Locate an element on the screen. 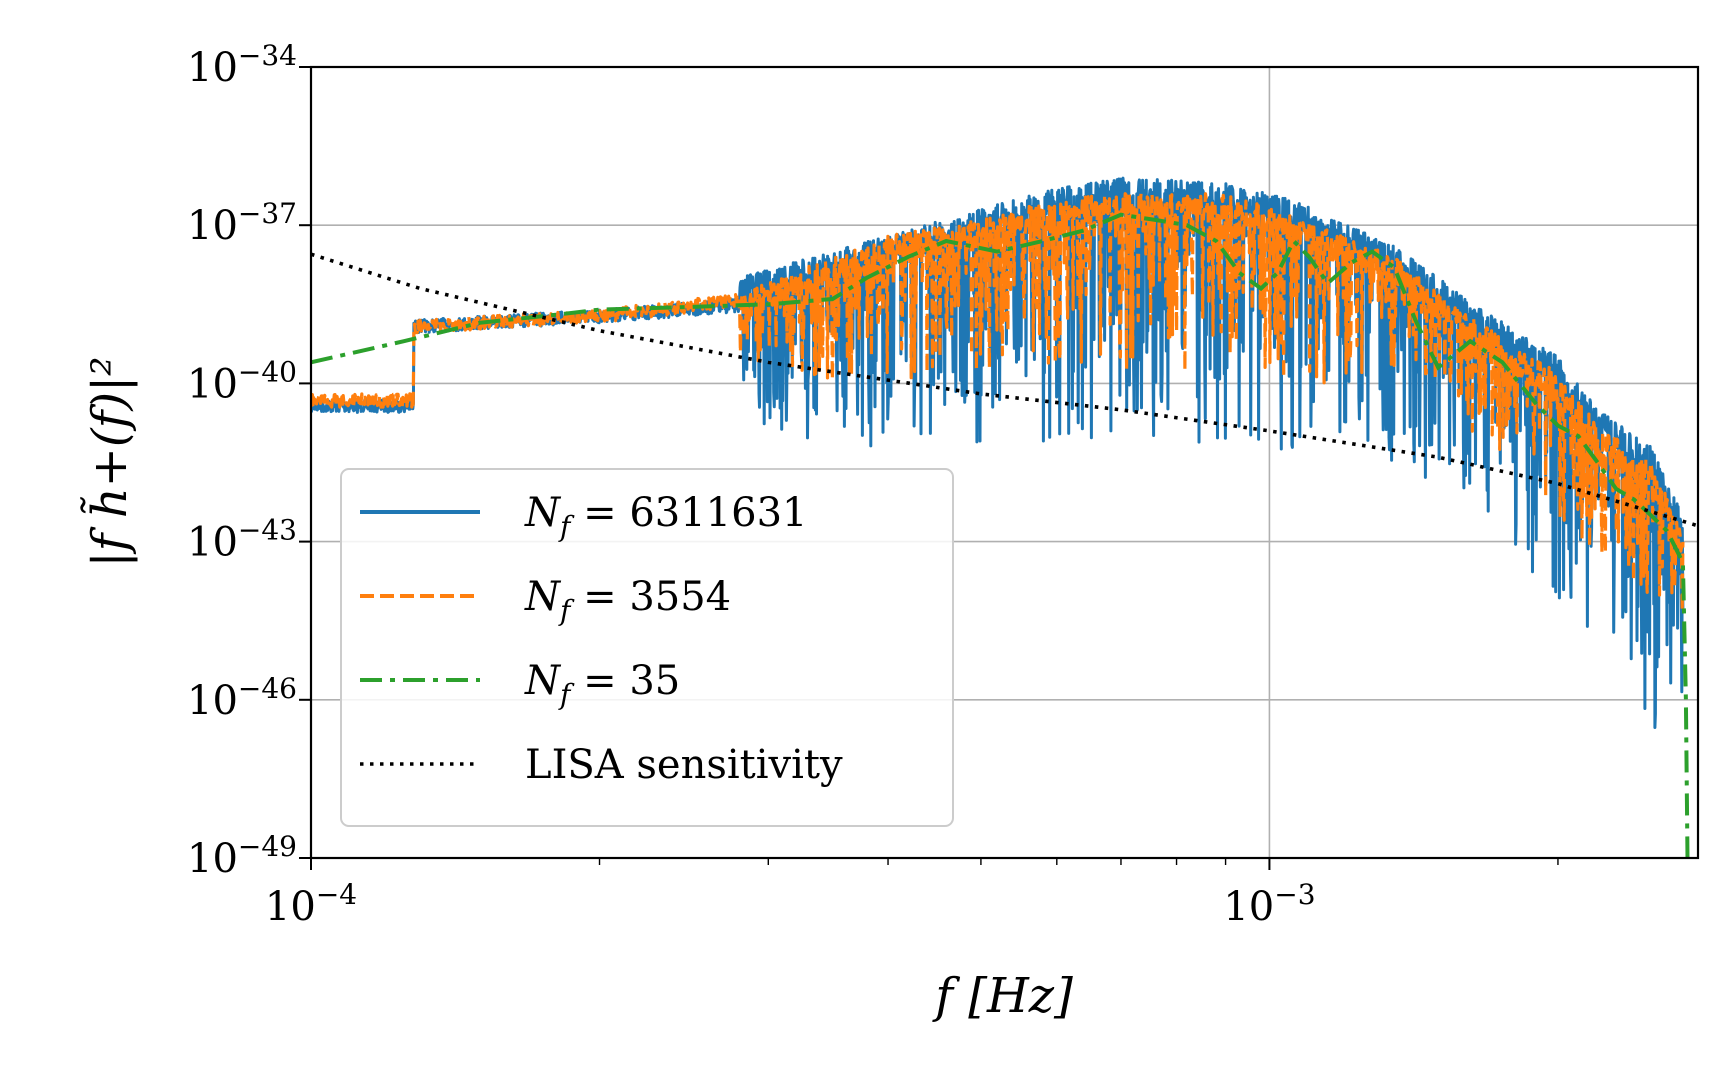  x-axis-title: f [Hz] is located at coordinates (1002, 996).